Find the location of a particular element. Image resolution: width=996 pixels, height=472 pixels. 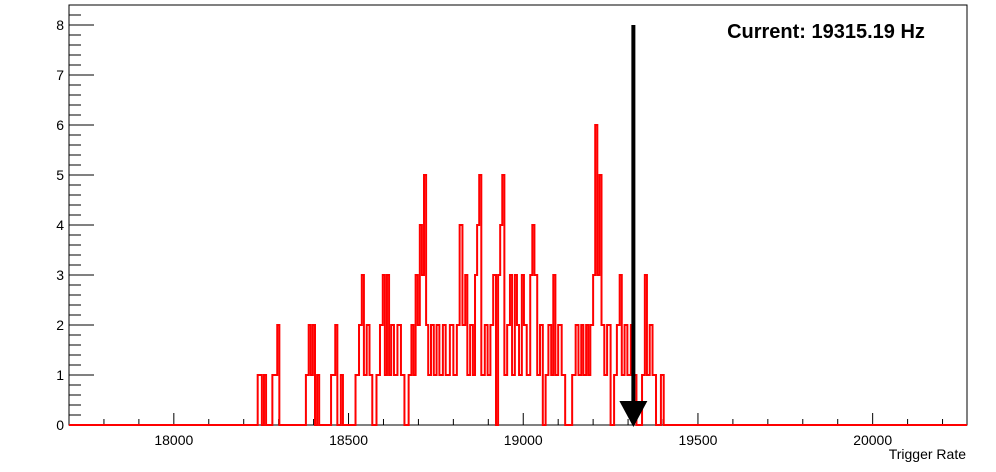

x-tick-label: 20000 is located at coordinates (872, 440).